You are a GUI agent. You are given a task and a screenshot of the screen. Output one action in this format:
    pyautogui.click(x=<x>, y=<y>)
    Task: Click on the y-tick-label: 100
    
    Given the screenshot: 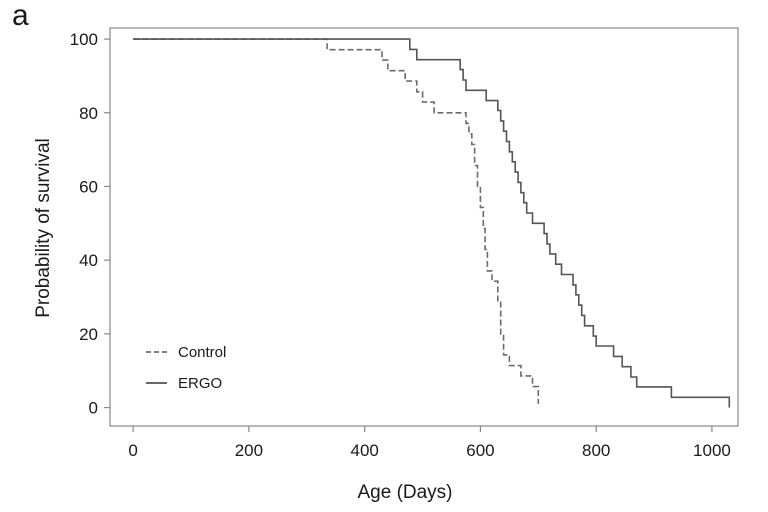 What is the action you would take?
    pyautogui.click(x=84, y=39)
    